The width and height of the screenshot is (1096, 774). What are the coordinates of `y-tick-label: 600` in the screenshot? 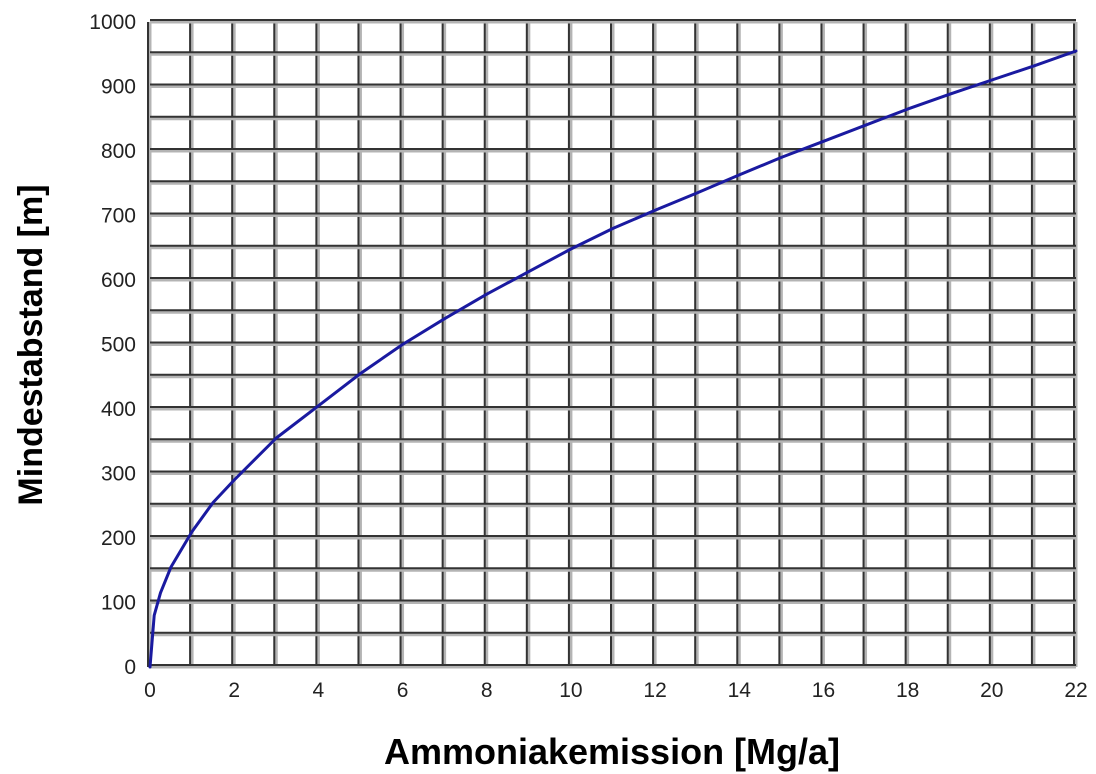 It's located at (118, 280).